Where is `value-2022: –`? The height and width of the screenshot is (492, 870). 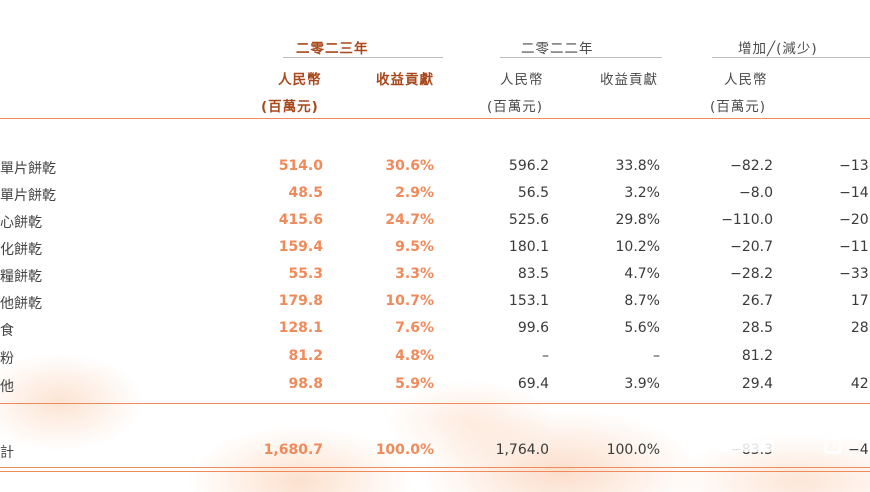 value-2022: – is located at coordinates (545, 356).